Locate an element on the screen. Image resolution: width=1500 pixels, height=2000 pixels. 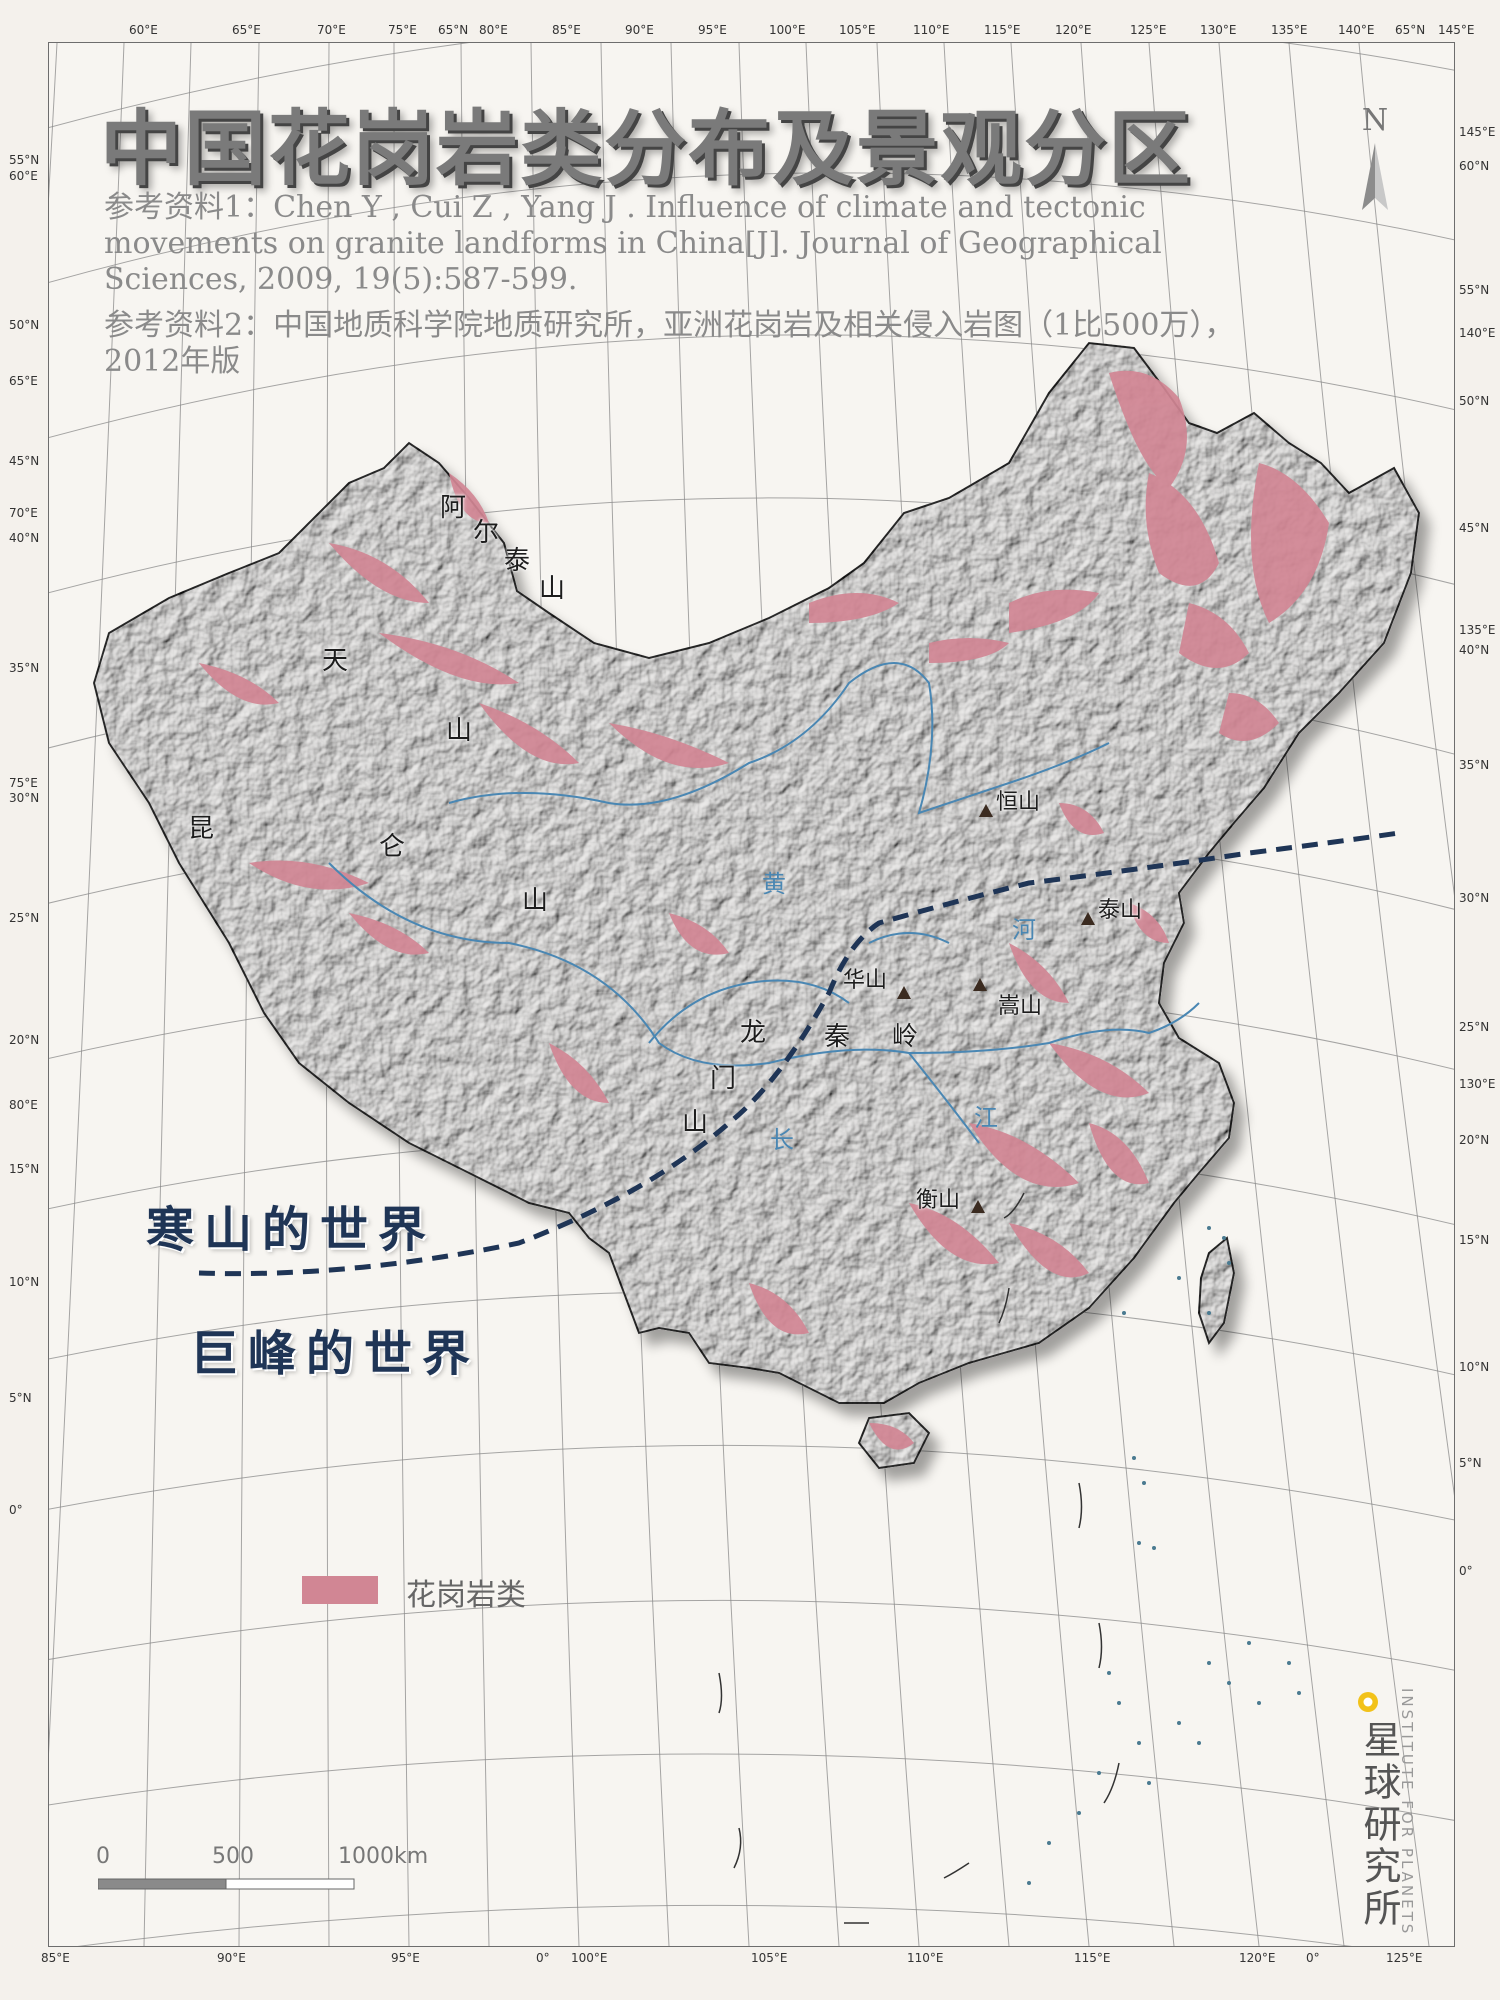
graticule-label-left: 55°N is located at coordinates (24, 160).